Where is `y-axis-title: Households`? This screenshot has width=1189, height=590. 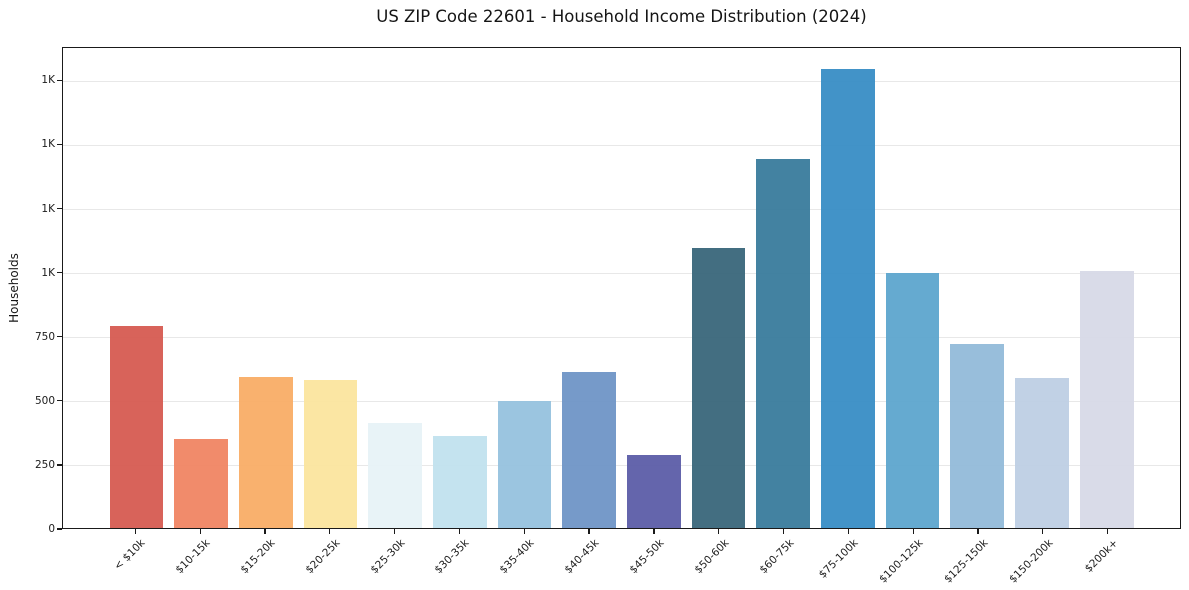 y-axis-title: Households is located at coordinates (14, 288).